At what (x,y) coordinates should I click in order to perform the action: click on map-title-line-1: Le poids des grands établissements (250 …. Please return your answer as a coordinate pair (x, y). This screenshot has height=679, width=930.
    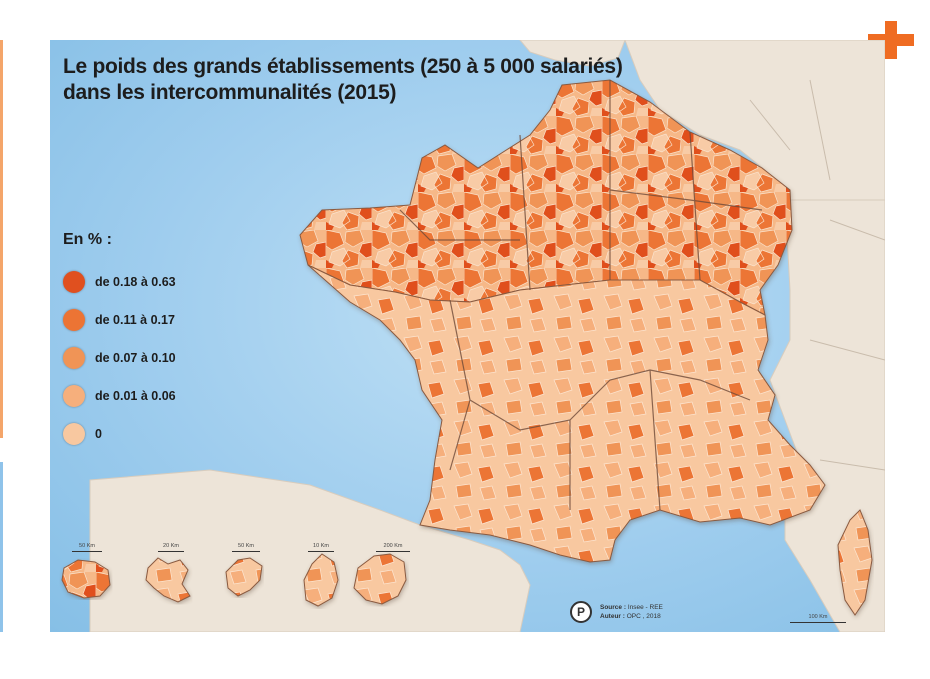
    Looking at the image, I should click on (343, 66).